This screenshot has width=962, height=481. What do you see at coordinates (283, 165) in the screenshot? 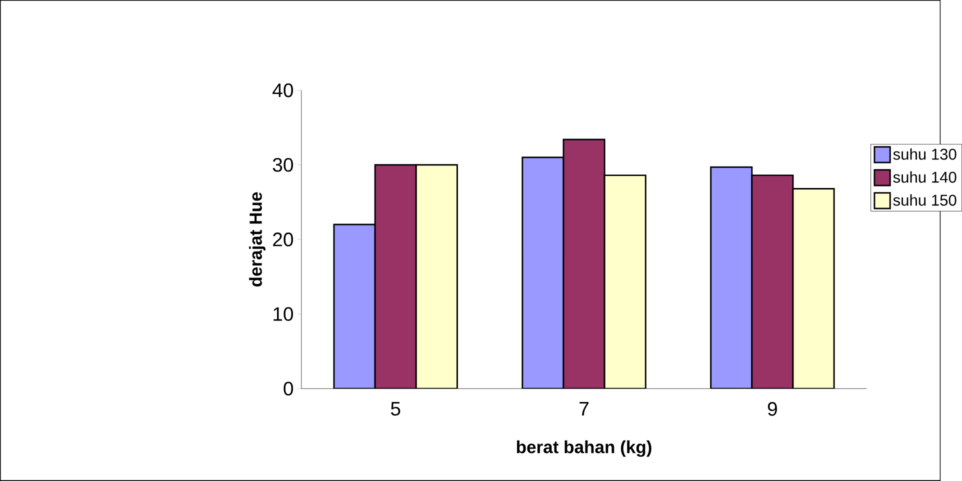
I see `y-tick-label: 30` at bounding box center [283, 165].